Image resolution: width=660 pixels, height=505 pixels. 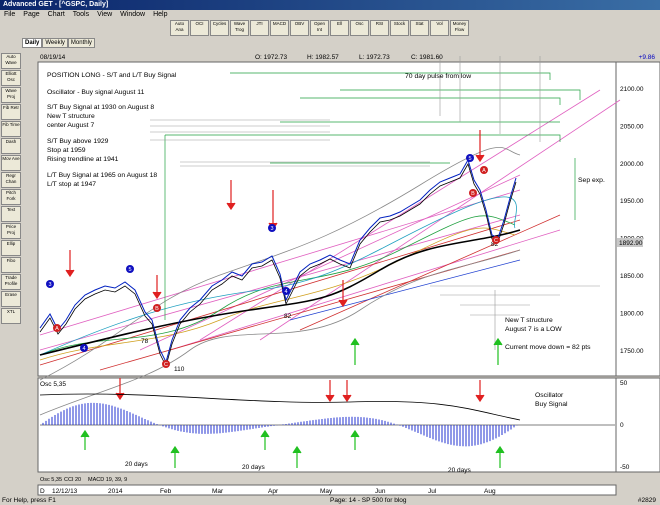 I want to click on tool-button: Fib Retr, so click(x=11, y=112).